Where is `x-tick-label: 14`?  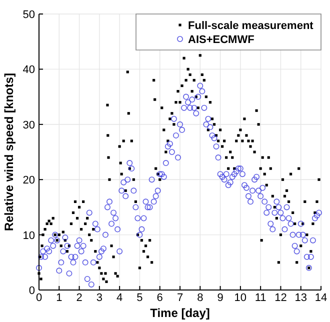 x-tick-label: 14 is located at coordinates (321, 298).